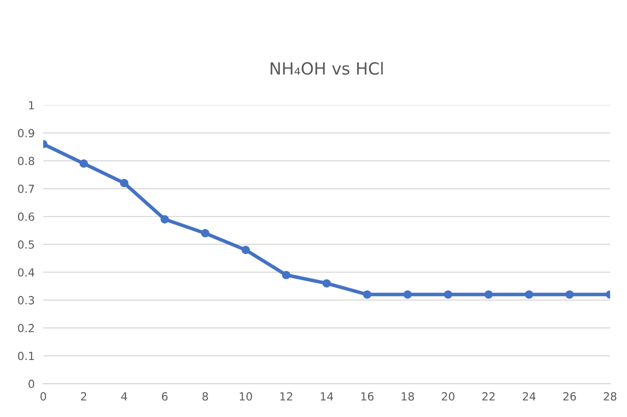 This screenshot has width=627, height=417. I want to click on x-tick-label: 24, so click(529, 396).